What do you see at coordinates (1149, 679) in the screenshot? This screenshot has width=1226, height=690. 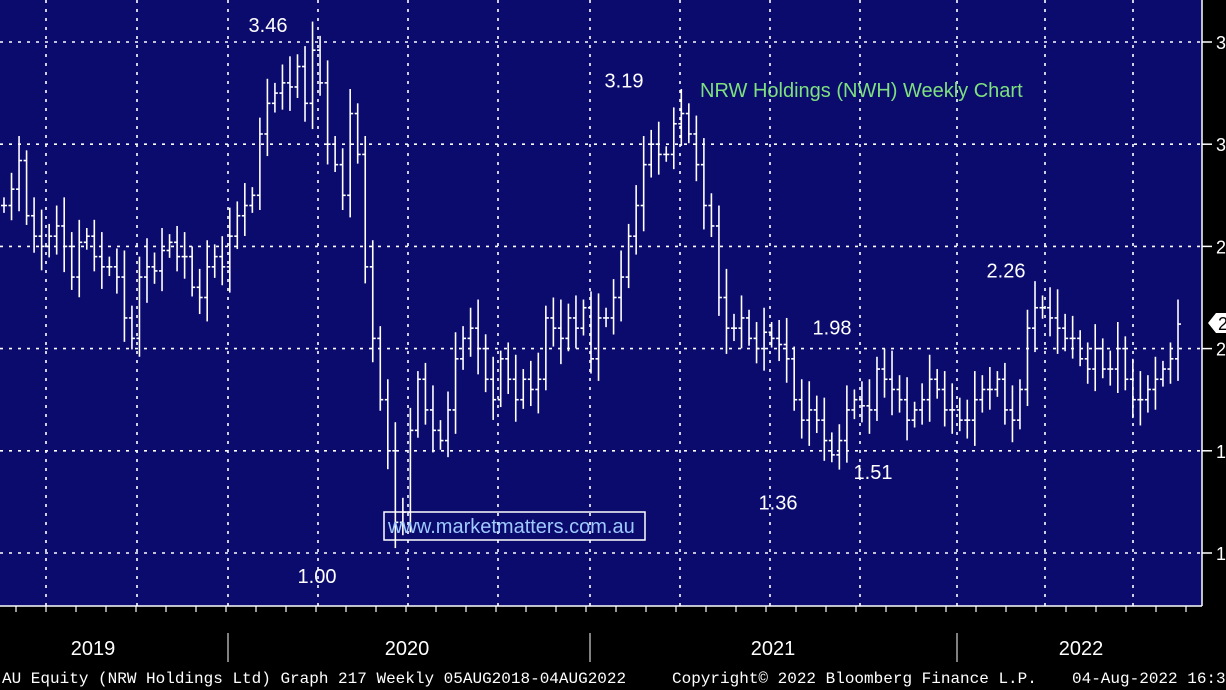 I see `footer-timestamp: 04-Aug-2022 16:3` at bounding box center [1149, 679].